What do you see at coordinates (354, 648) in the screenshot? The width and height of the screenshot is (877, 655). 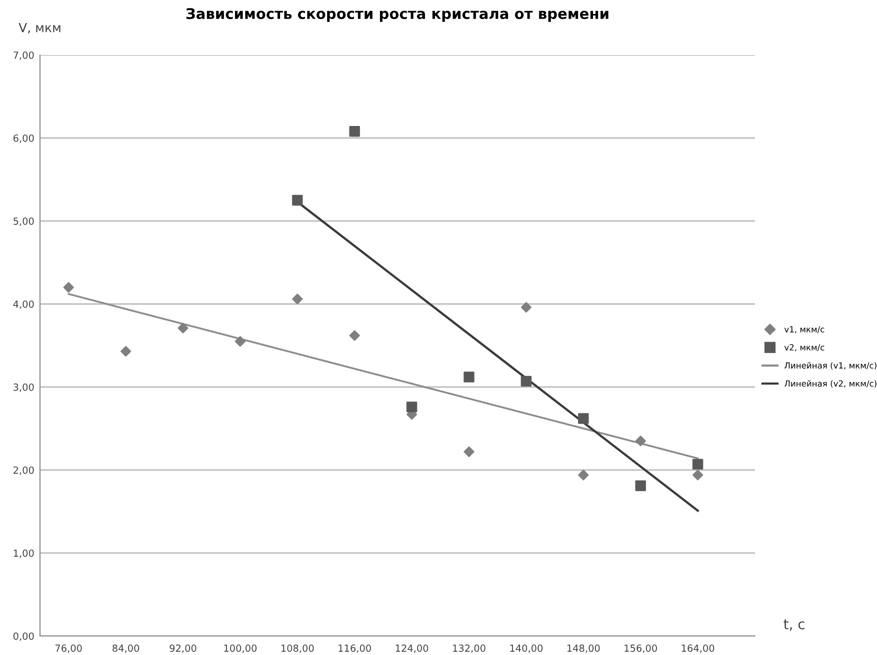 I see `x-tick-label: 116,00` at bounding box center [354, 648].